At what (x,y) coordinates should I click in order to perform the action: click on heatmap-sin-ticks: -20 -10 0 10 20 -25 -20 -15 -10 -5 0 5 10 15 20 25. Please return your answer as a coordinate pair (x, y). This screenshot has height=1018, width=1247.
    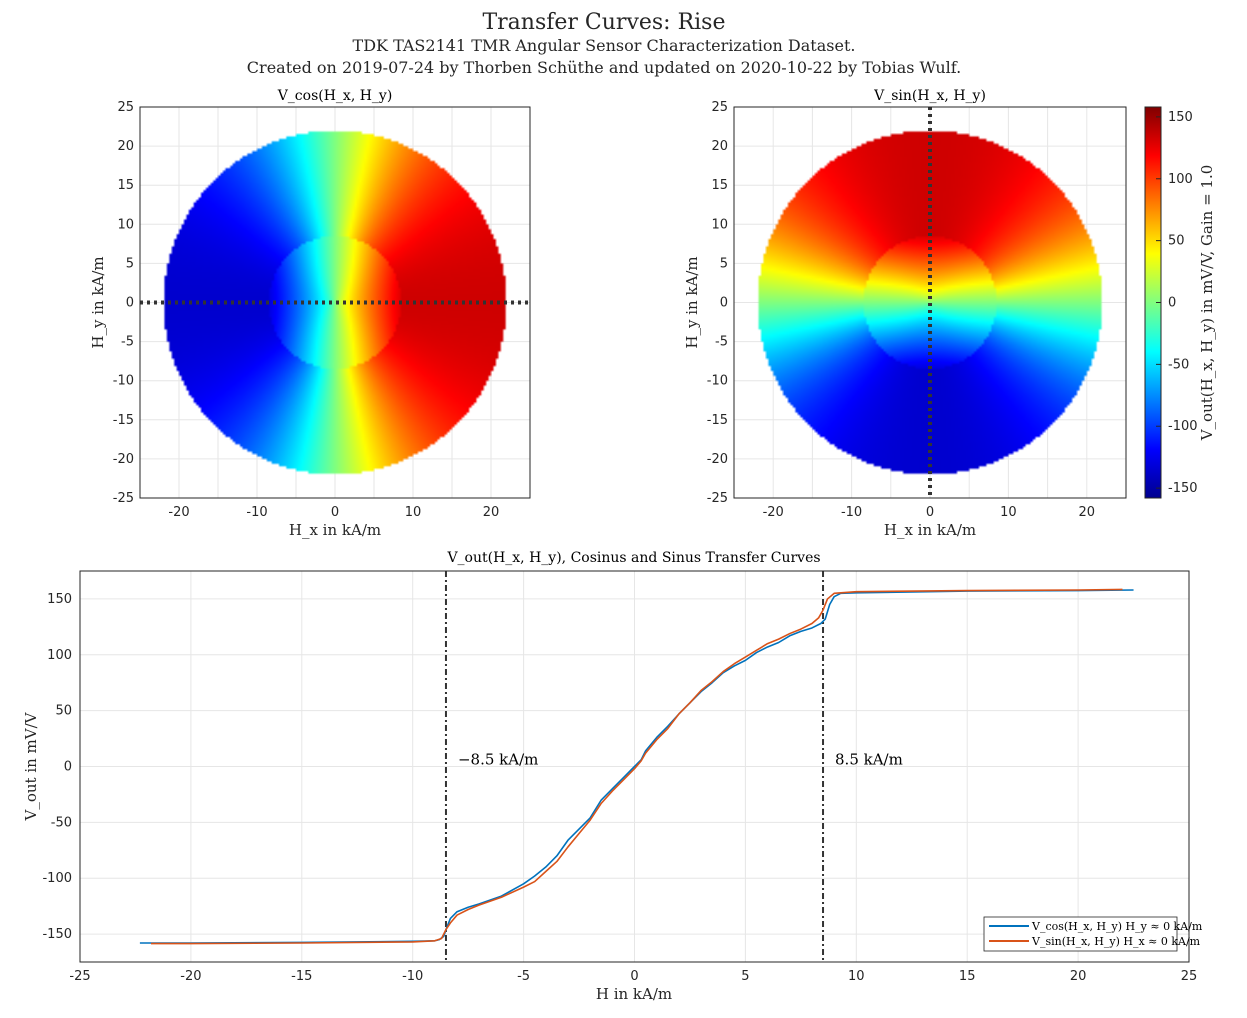
    Looking at the image, I should click on (901, 310).